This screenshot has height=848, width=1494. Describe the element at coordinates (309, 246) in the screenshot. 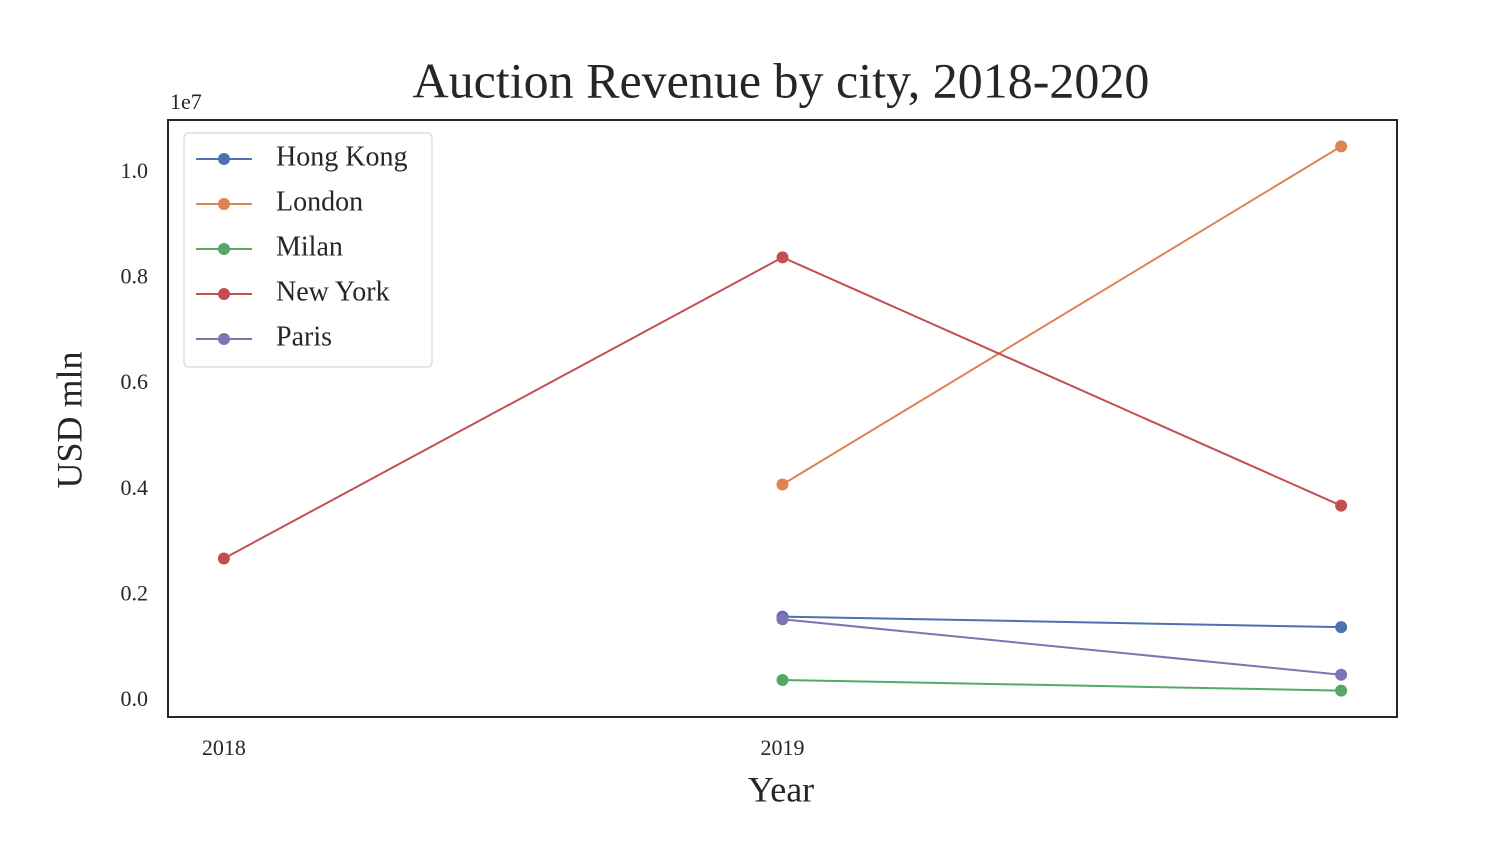

I see `legend-label: Milan` at that location.